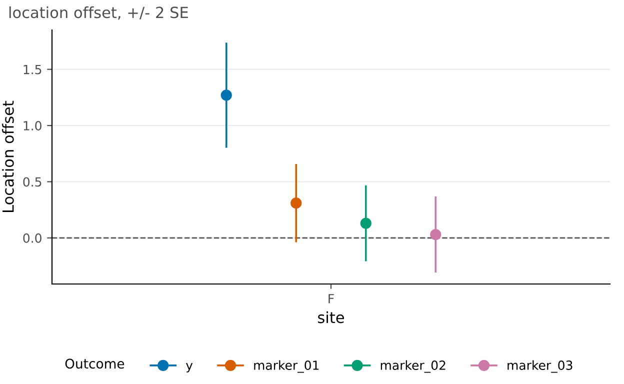  I want to click on x-tick-label: F, so click(331, 299).